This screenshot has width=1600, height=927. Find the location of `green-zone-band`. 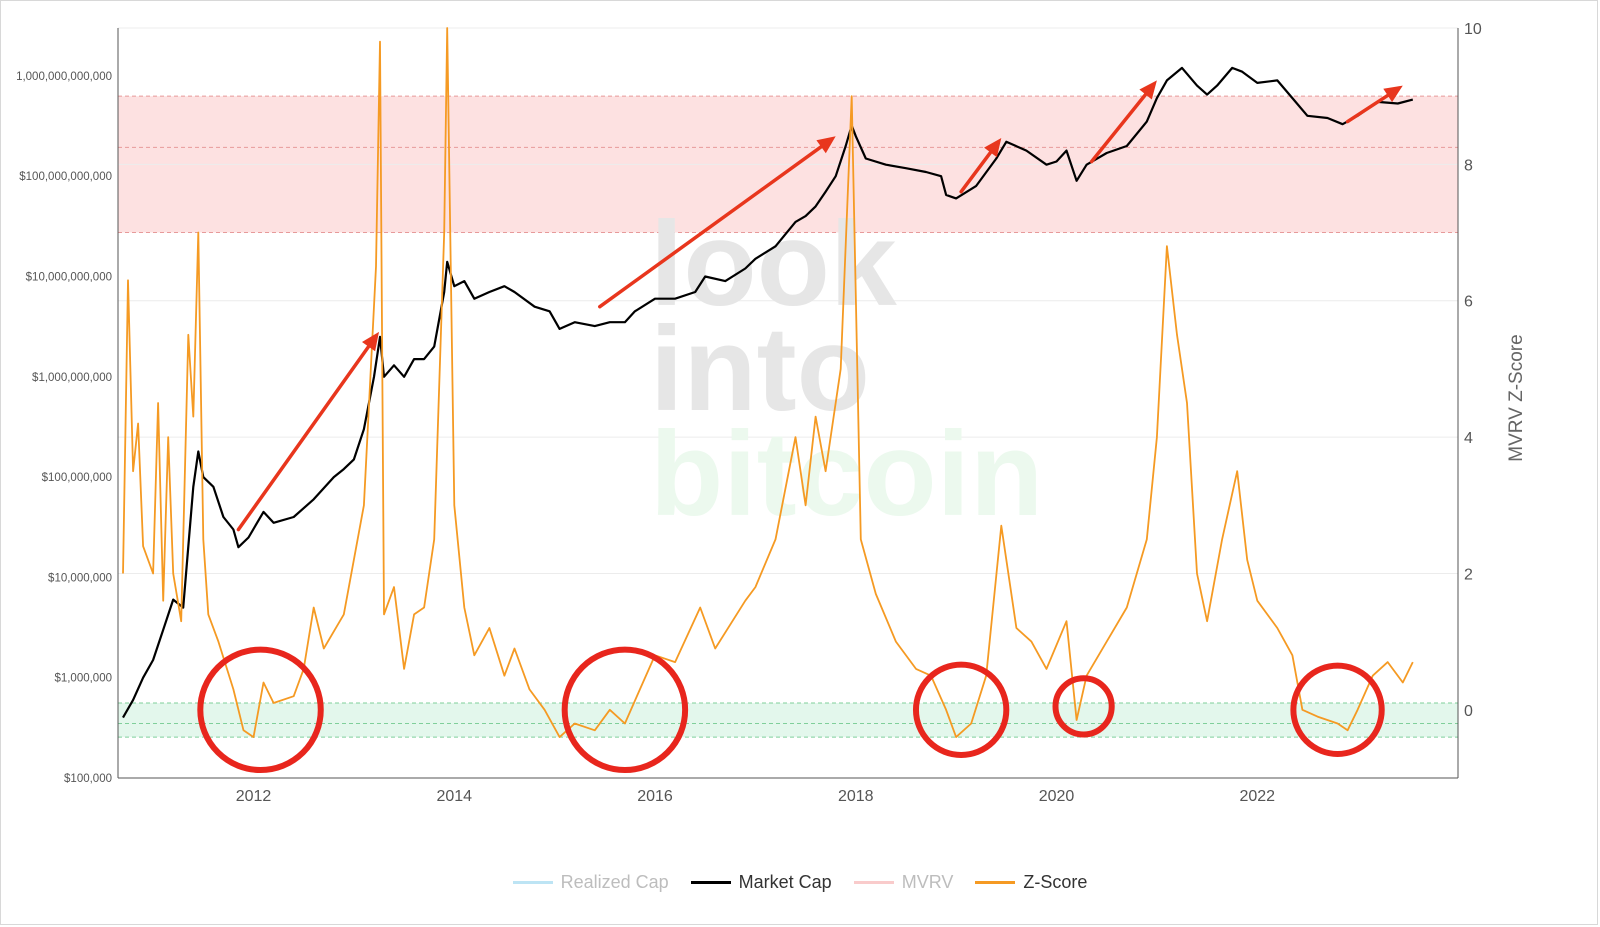

green-zone-band is located at coordinates (788, 720).